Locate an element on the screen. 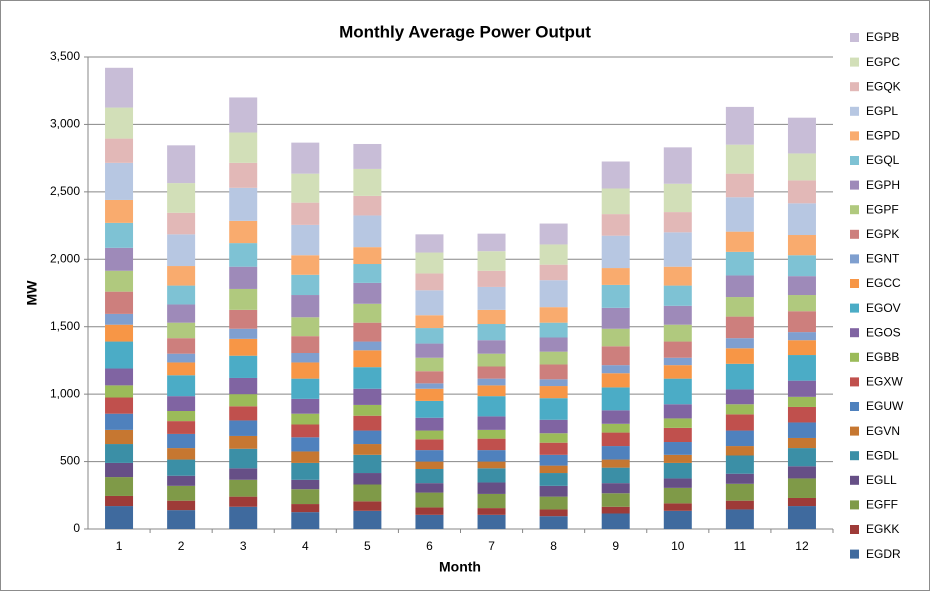 The width and height of the screenshot is (930, 591). x-tick-label: 12 is located at coordinates (802, 546).